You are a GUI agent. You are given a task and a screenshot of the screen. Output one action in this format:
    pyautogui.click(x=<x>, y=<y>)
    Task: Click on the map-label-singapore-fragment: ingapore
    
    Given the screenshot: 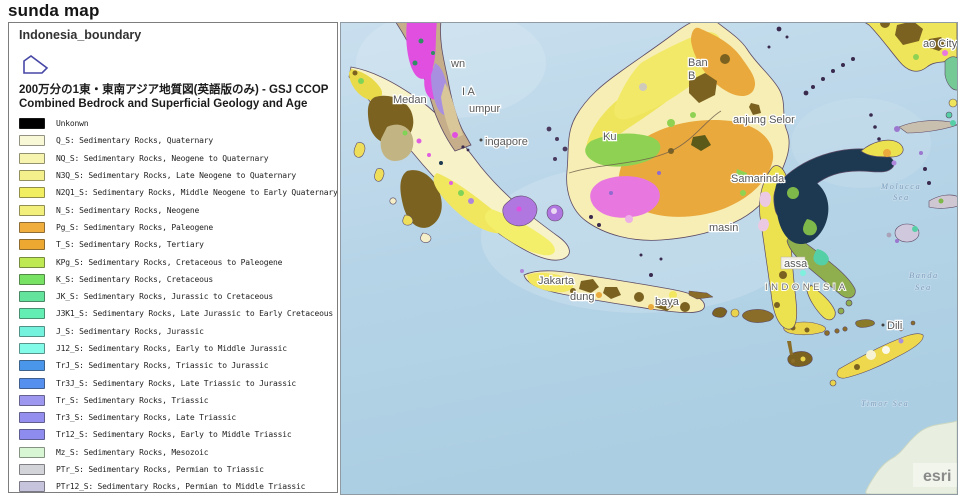 What is the action you would take?
    pyautogui.click(x=506, y=142)
    